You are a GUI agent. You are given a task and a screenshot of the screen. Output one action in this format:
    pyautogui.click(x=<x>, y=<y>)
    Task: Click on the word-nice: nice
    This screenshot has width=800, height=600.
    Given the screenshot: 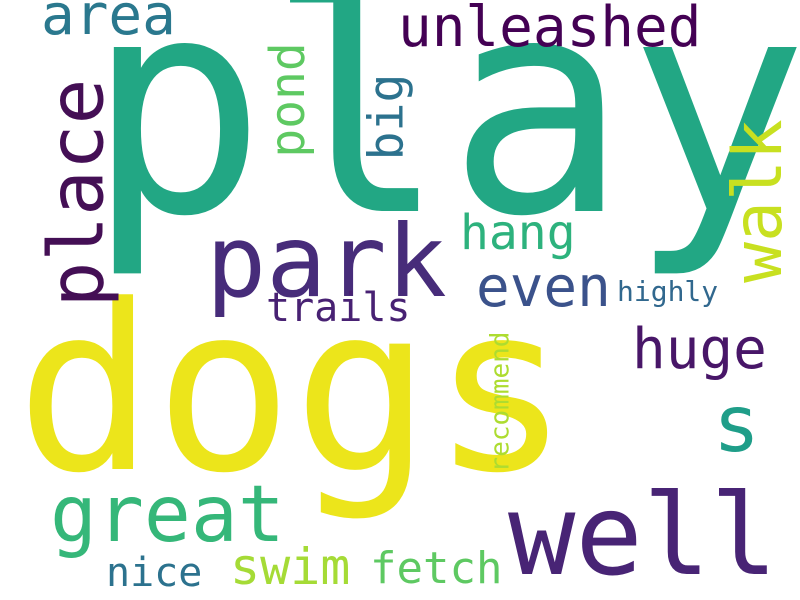 What is the action you would take?
    pyautogui.click(x=154, y=573)
    